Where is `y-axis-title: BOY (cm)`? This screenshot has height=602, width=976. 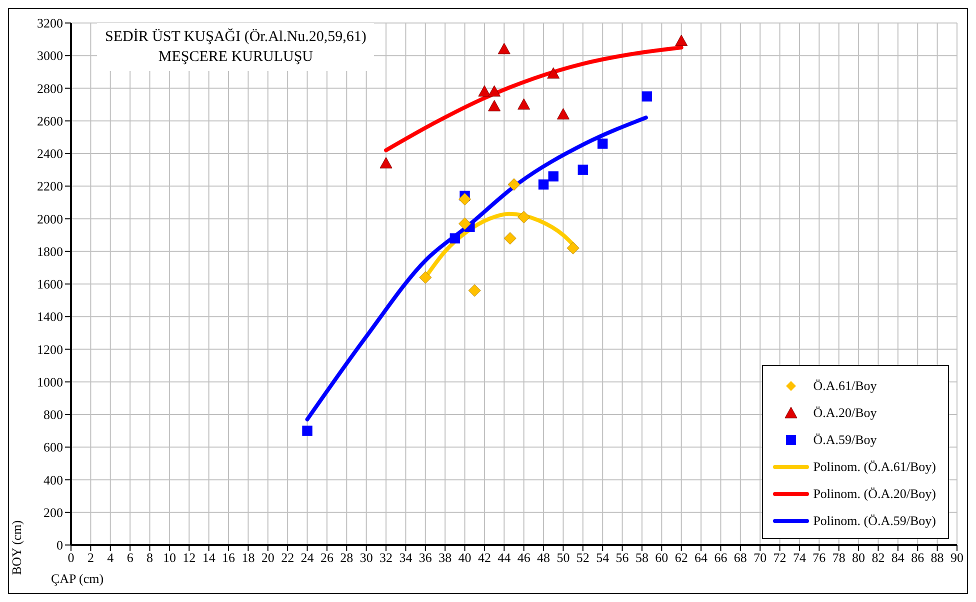
y-axis-title: BOY (cm) is located at coordinates (16, 547).